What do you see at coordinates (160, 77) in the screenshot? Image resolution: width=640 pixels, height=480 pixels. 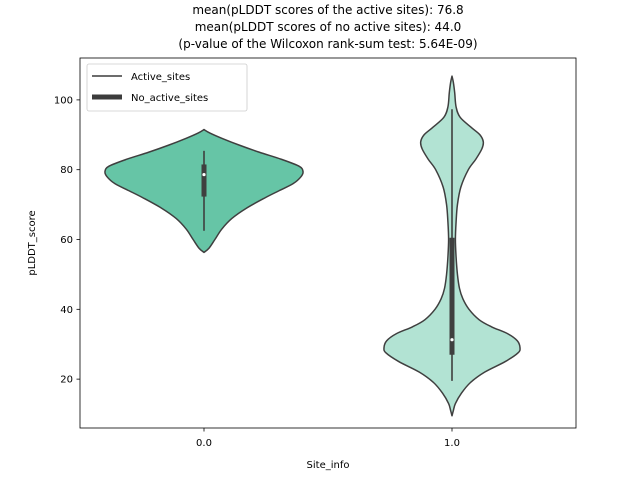 I see `legend-label-active-sites: Active_sites` at bounding box center [160, 77].